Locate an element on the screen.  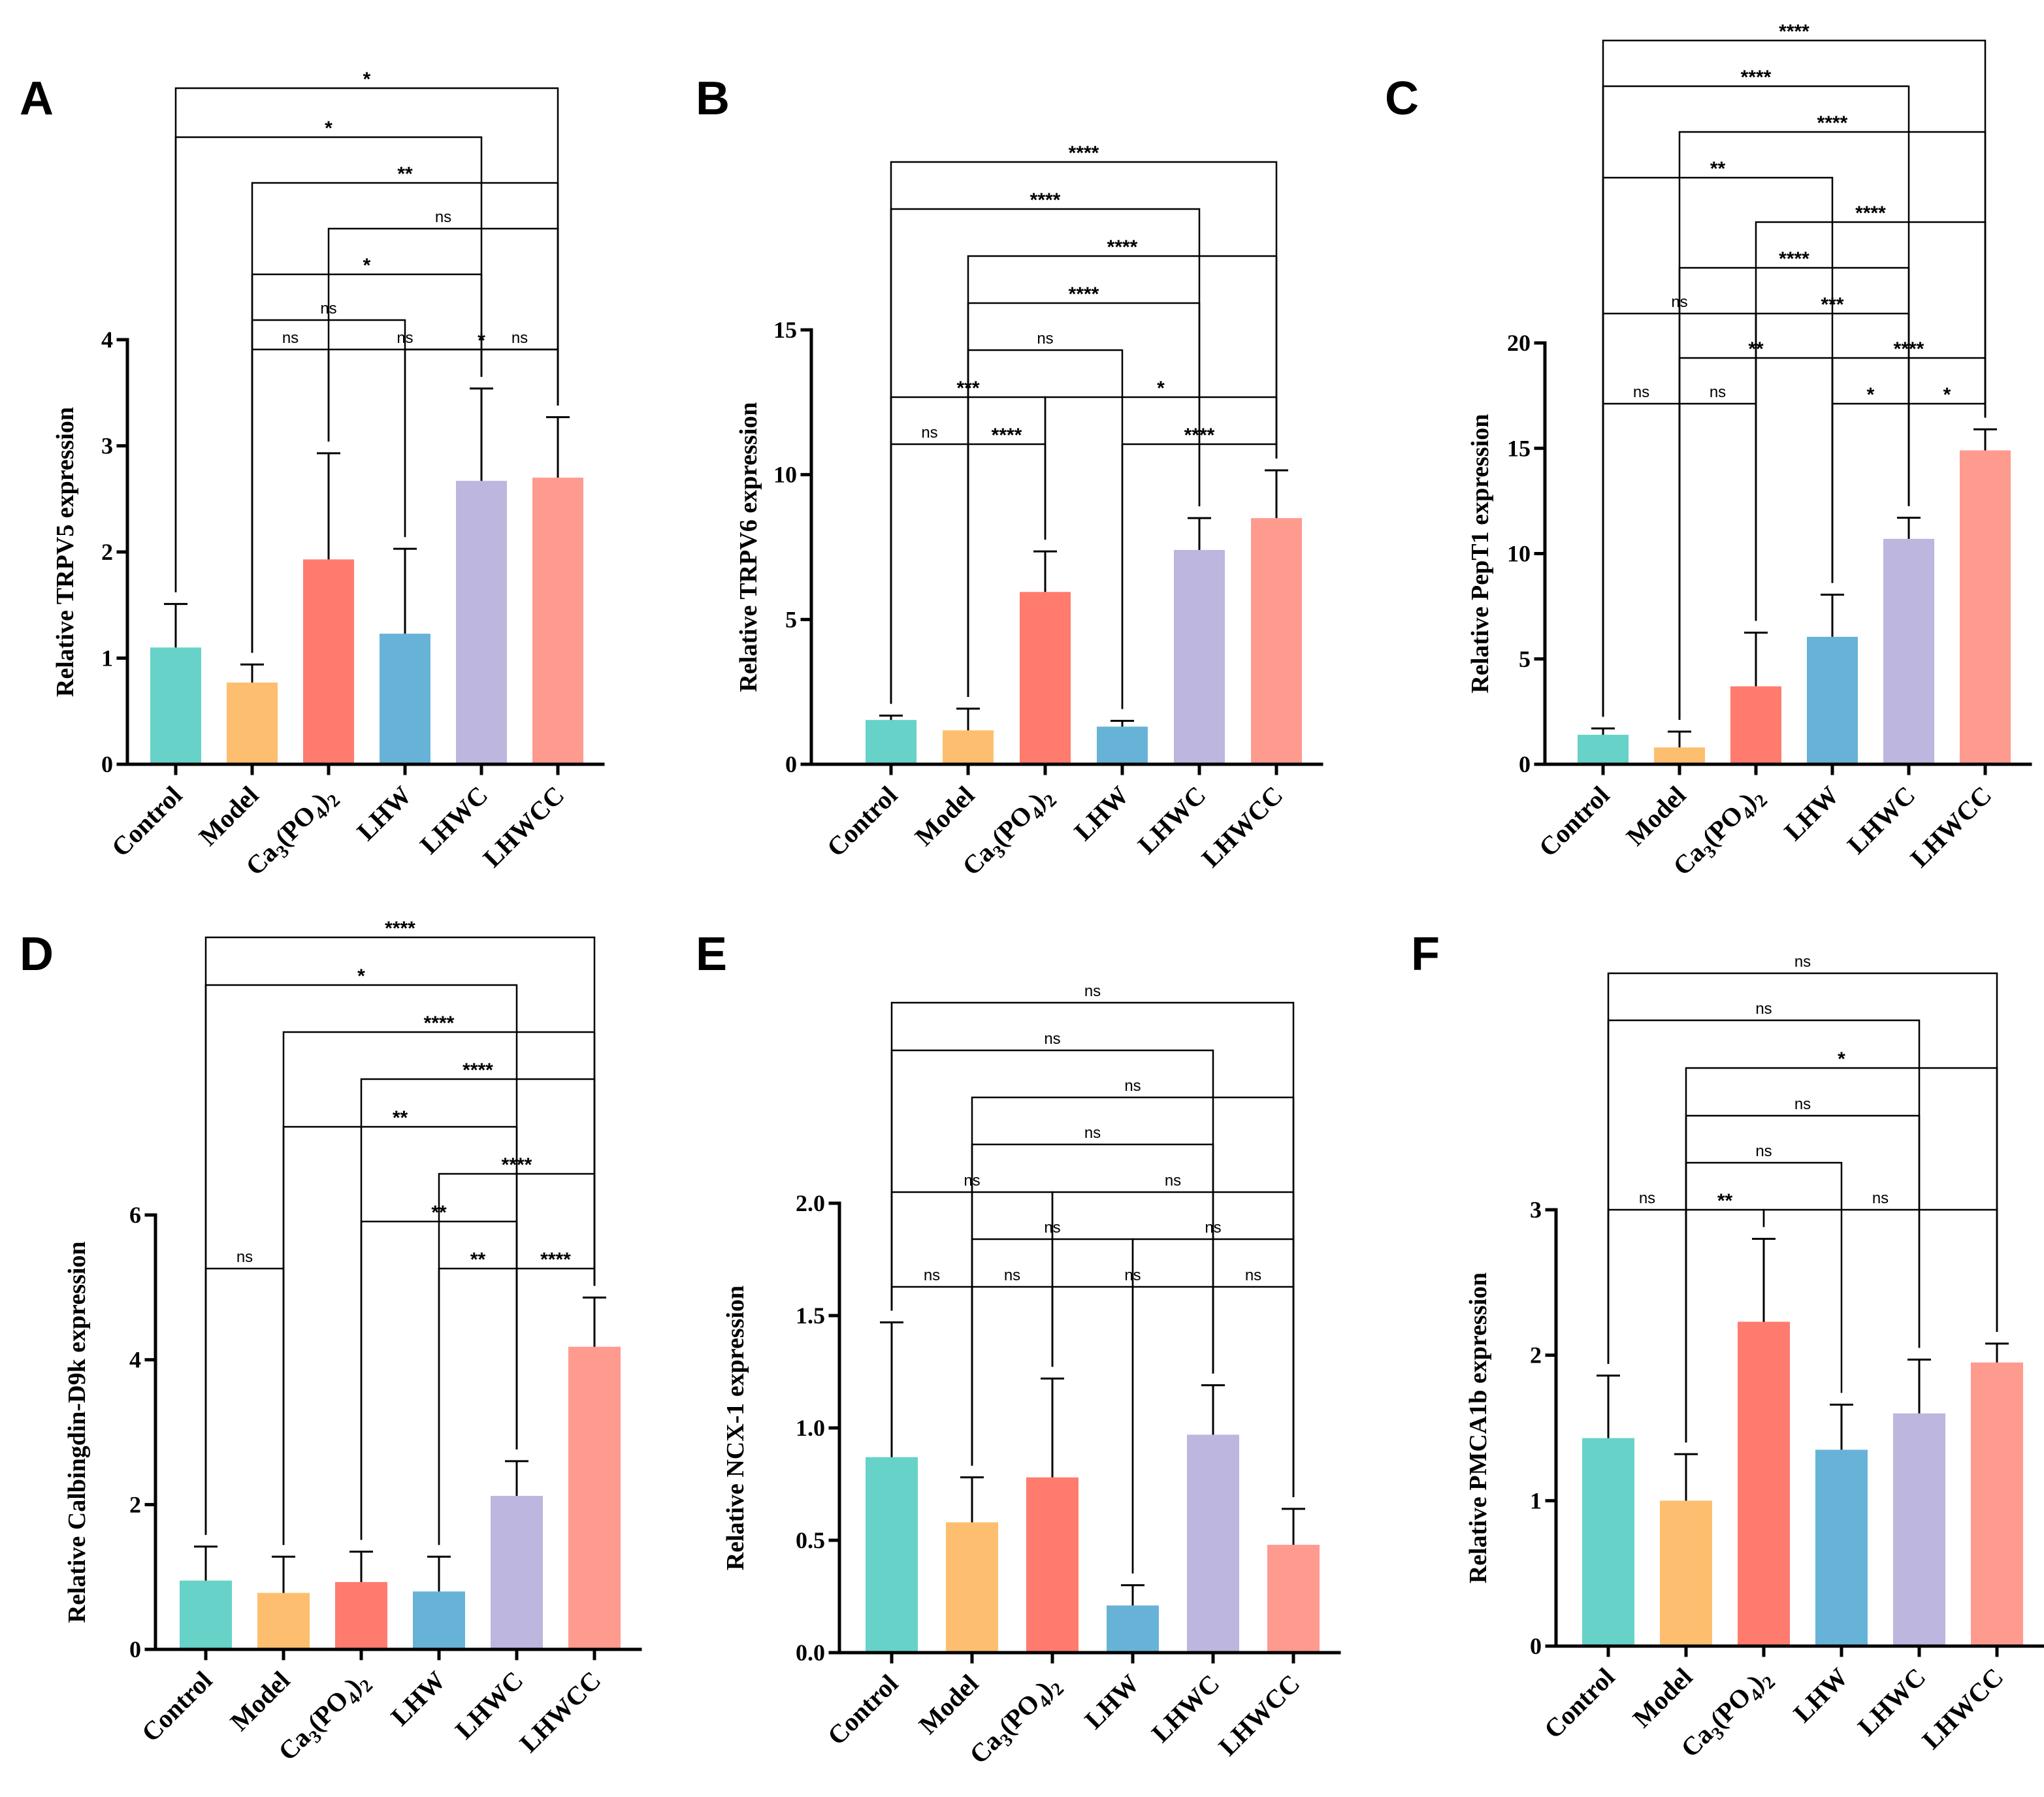
y-axis-label: Relative PepT1 expression is located at coordinates (1480, 554).